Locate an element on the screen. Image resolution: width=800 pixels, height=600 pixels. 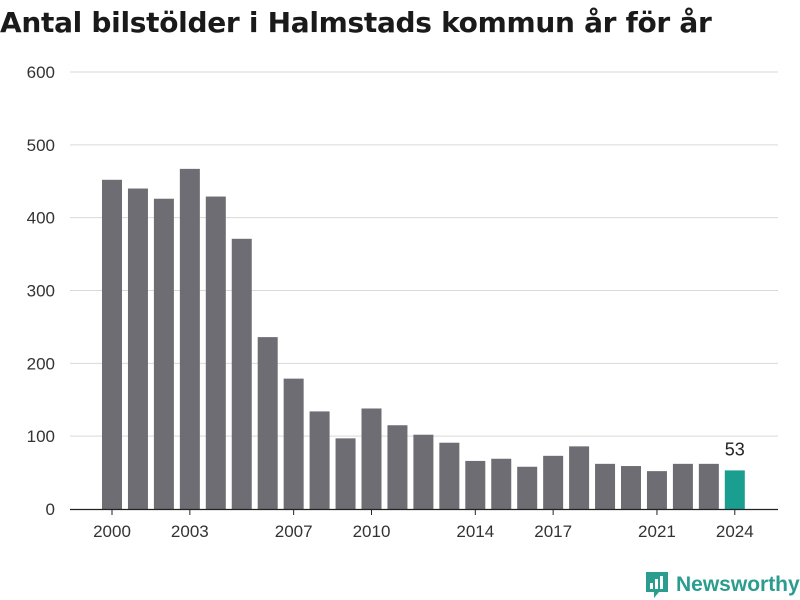
data-labels: 53 is located at coordinates (735, 449).